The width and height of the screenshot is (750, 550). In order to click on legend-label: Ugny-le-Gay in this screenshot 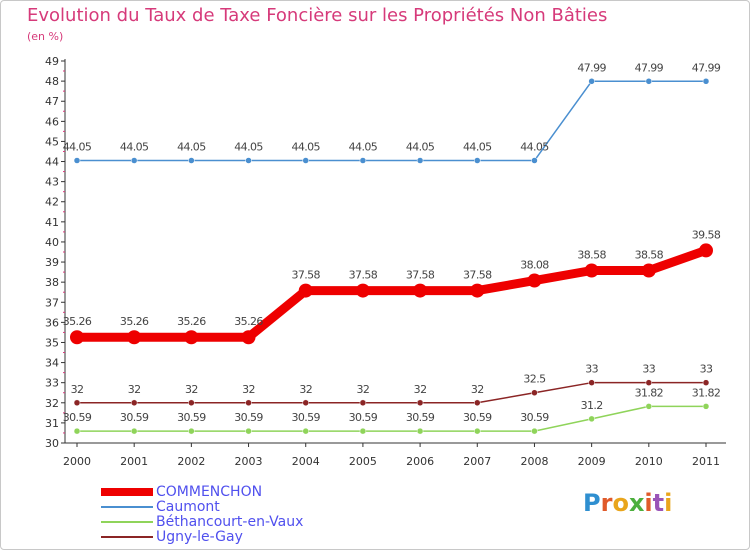, I will do `click(199, 537)`.